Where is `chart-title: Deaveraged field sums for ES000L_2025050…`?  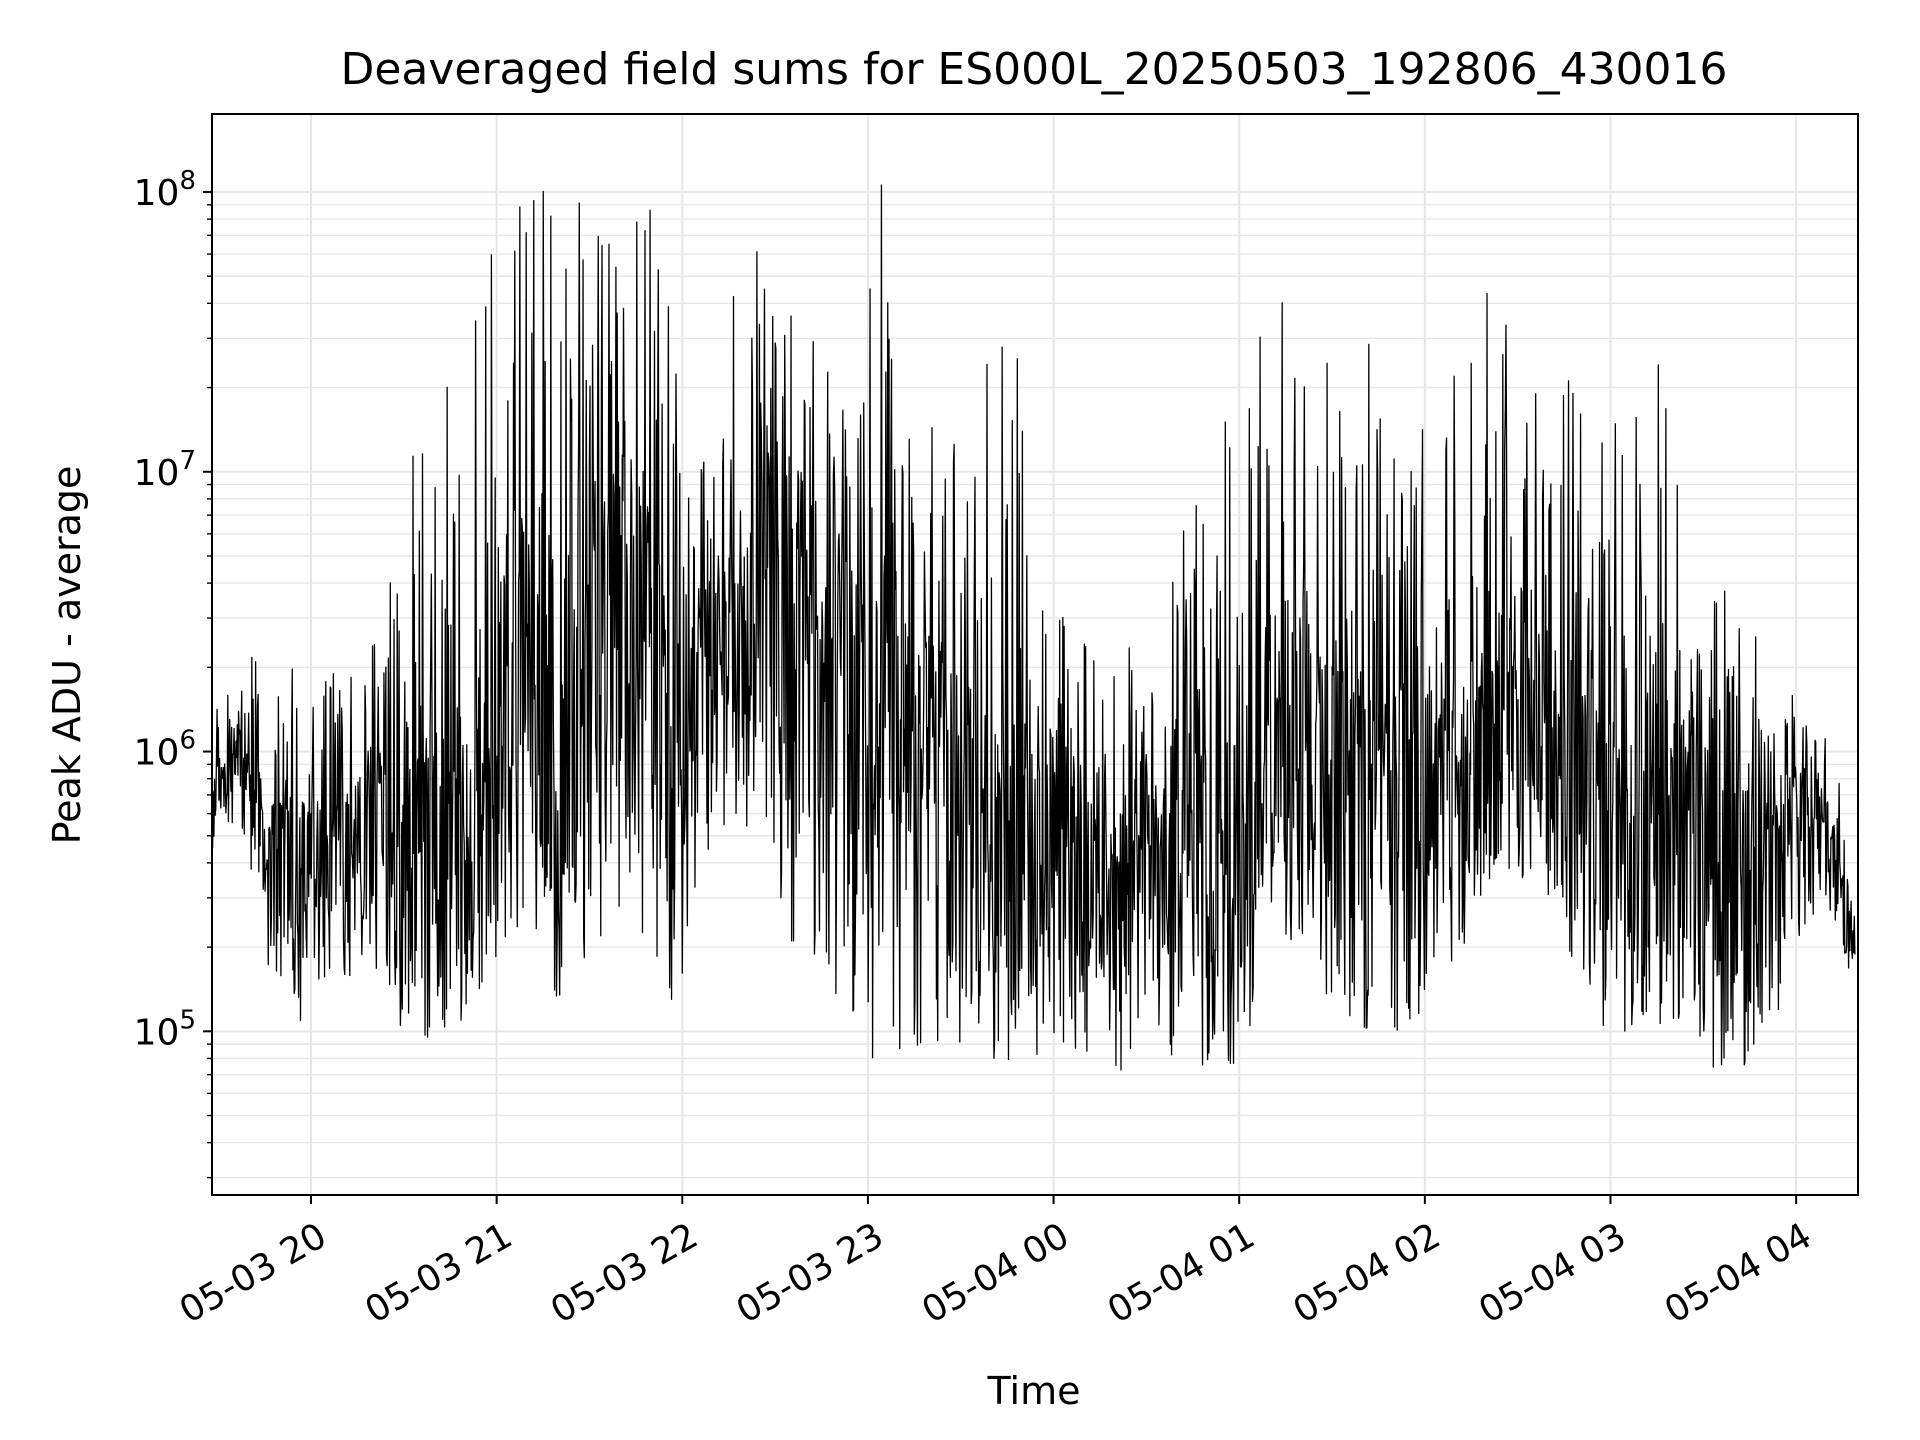
chart-title: Deaveraged field sums for ES000L_2025050… is located at coordinates (1033, 69).